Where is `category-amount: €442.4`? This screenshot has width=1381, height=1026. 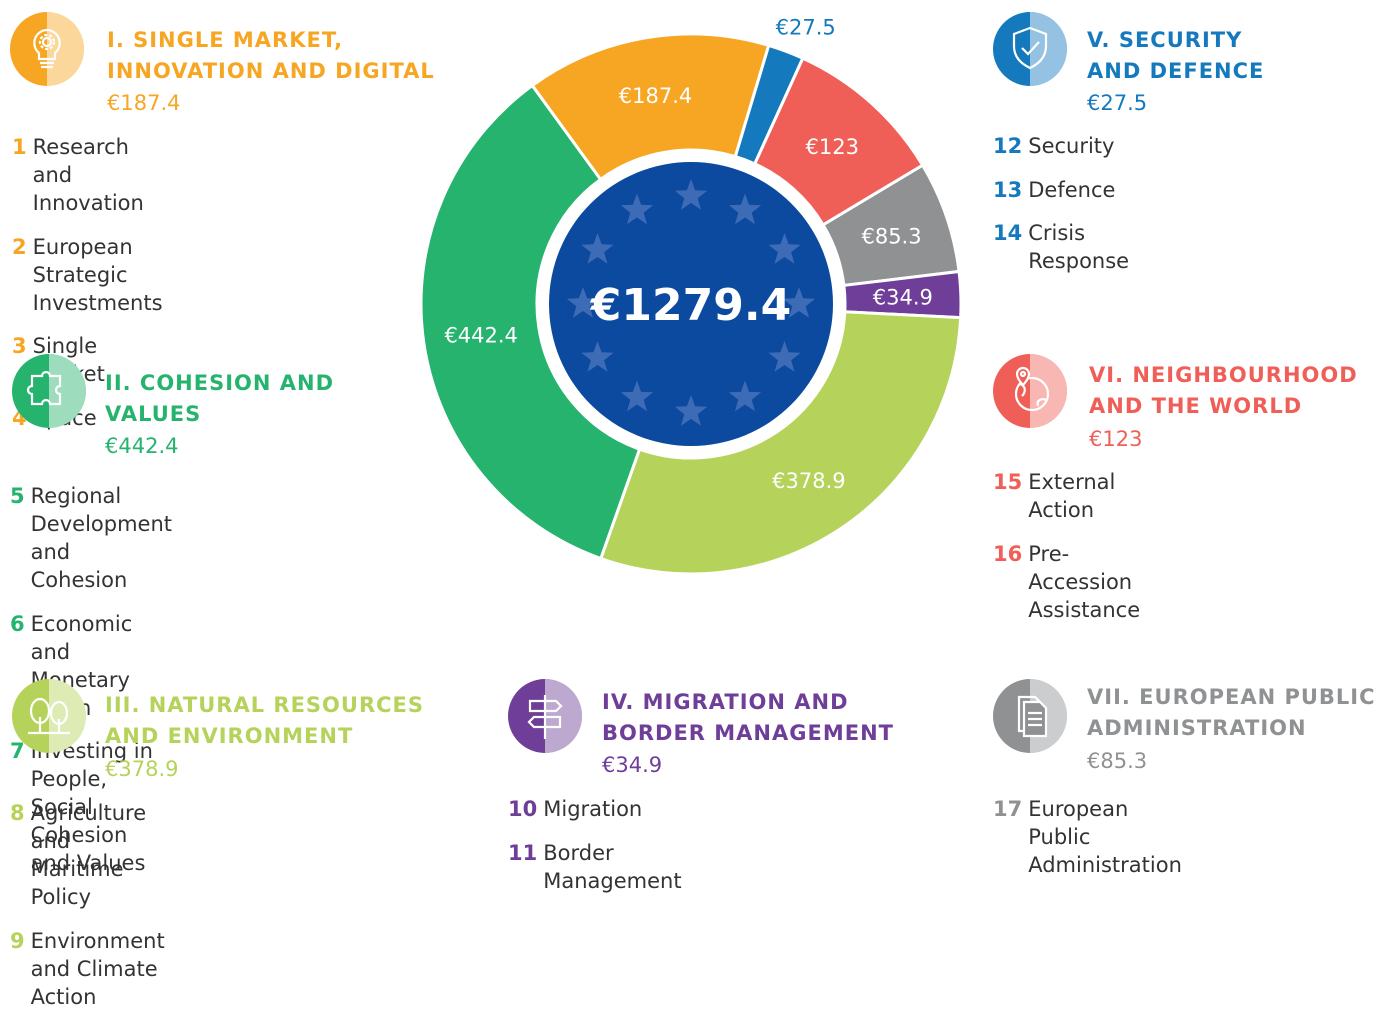 category-amount: €442.4 is located at coordinates (142, 446).